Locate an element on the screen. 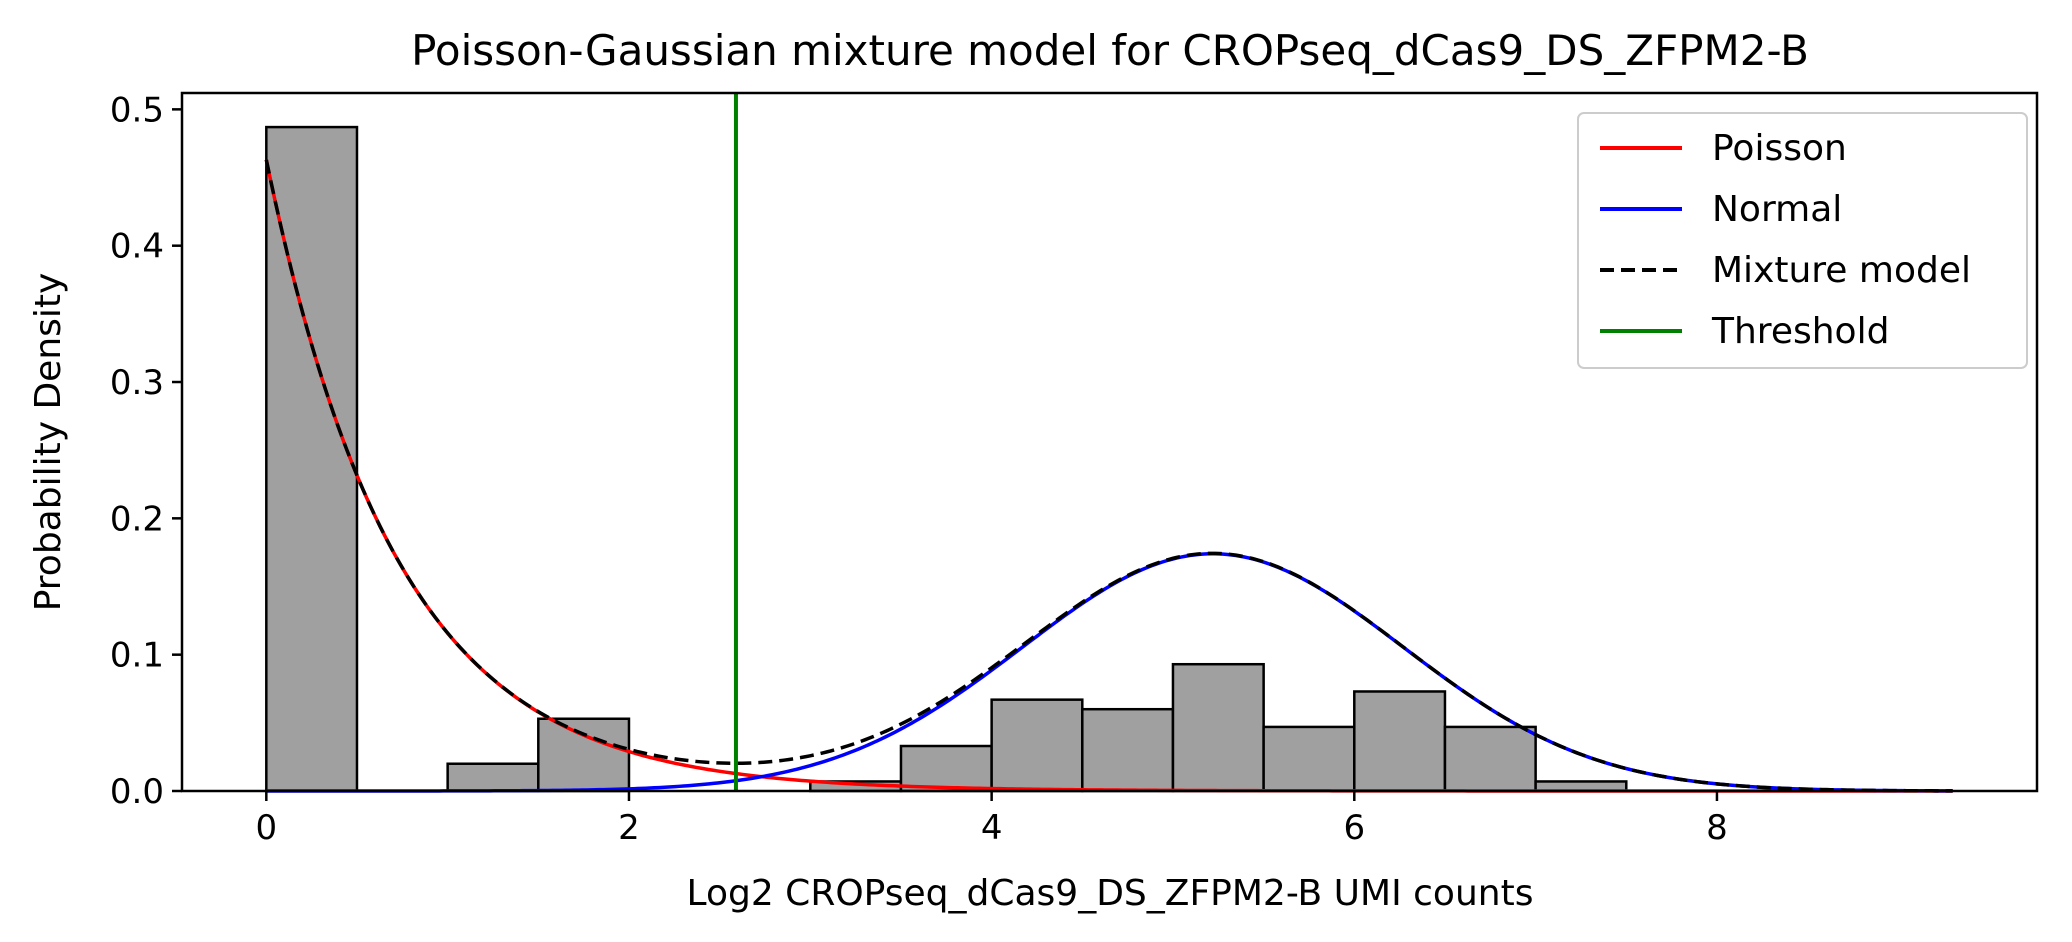 The height and width of the screenshot is (942, 2072). x-axis: 0 2 4 6 8 is located at coordinates (991, 819).